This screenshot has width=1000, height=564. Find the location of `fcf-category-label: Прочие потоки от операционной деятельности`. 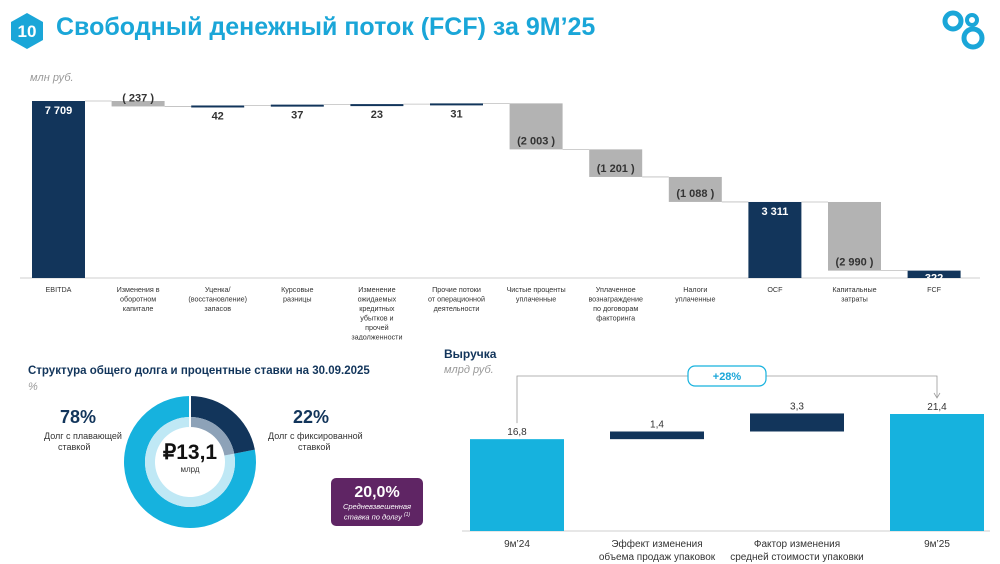

fcf-category-label: Прочие потоки от операционной деятельности is located at coordinates (456, 299).